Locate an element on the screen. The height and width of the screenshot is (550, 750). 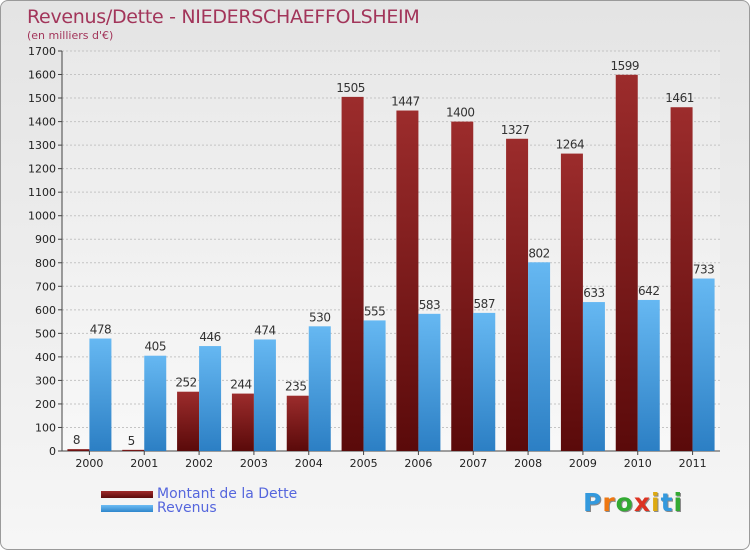
data-label-debt: 244 is located at coordinates (240, 385).